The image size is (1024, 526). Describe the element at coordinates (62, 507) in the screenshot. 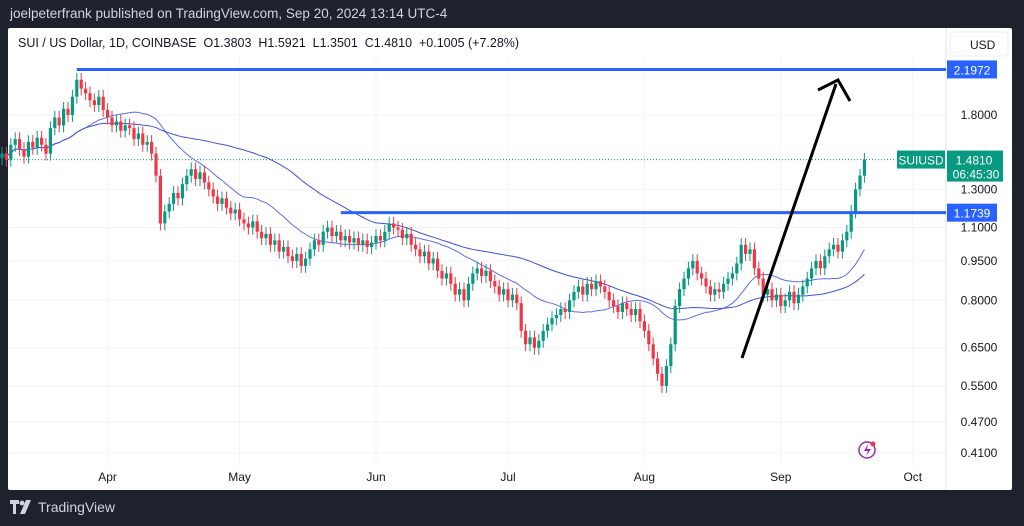

I see `tradingview-logo: TradingView` at that location.